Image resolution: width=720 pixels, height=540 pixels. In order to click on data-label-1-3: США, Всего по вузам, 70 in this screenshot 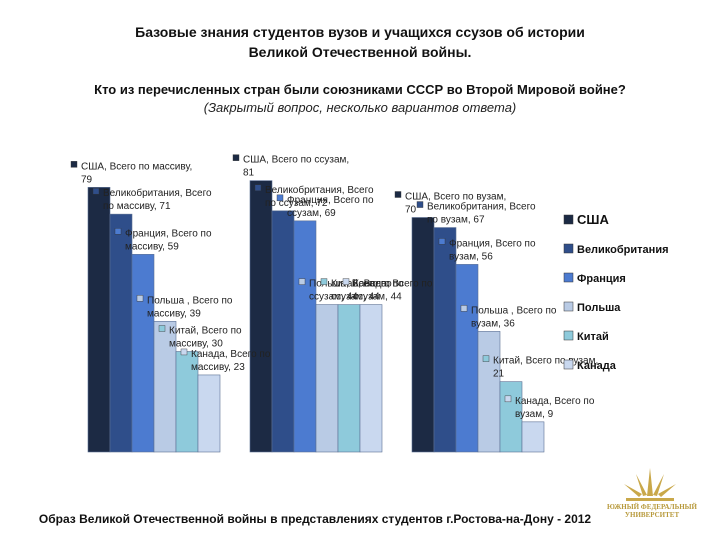, I will do `click(455, 204)`.